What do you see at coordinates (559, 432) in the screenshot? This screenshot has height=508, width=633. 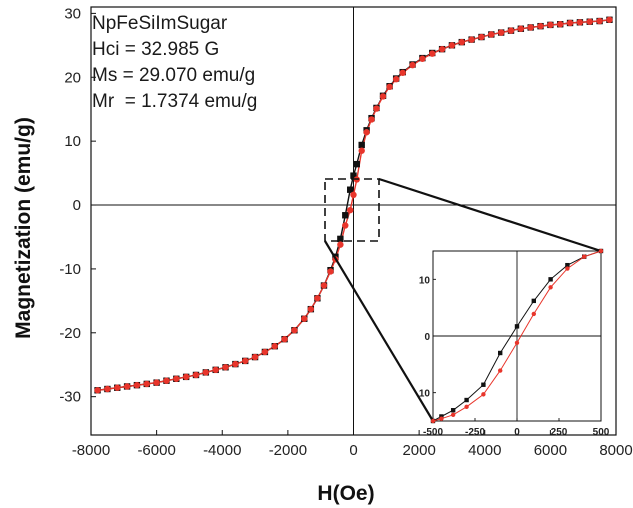 I see `inset-x-tick-label: 250` at bounding box center [559, 432].